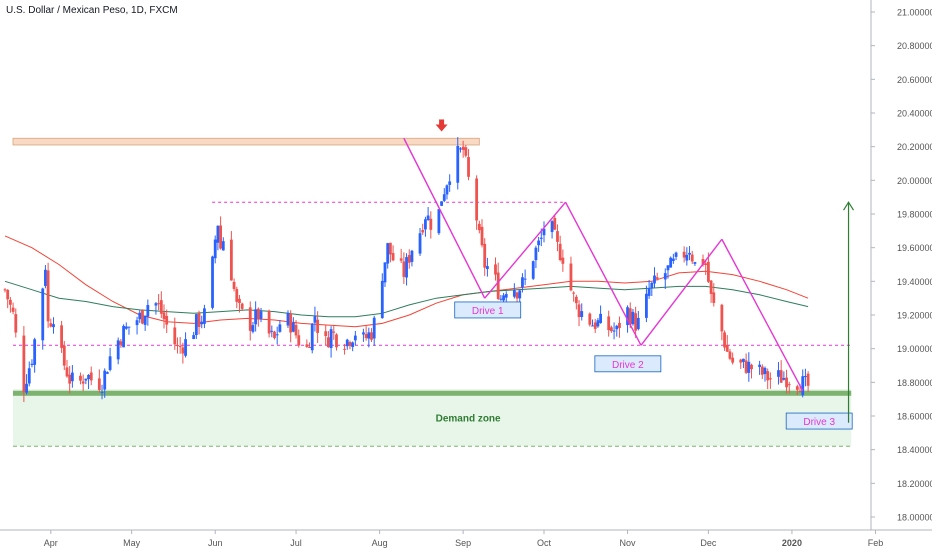 Image resolution: width=932 pixels, height=550 pixels. Describe the element at coordinates (246, 141) in the screenshot. I see `resistance-zone` at that location.